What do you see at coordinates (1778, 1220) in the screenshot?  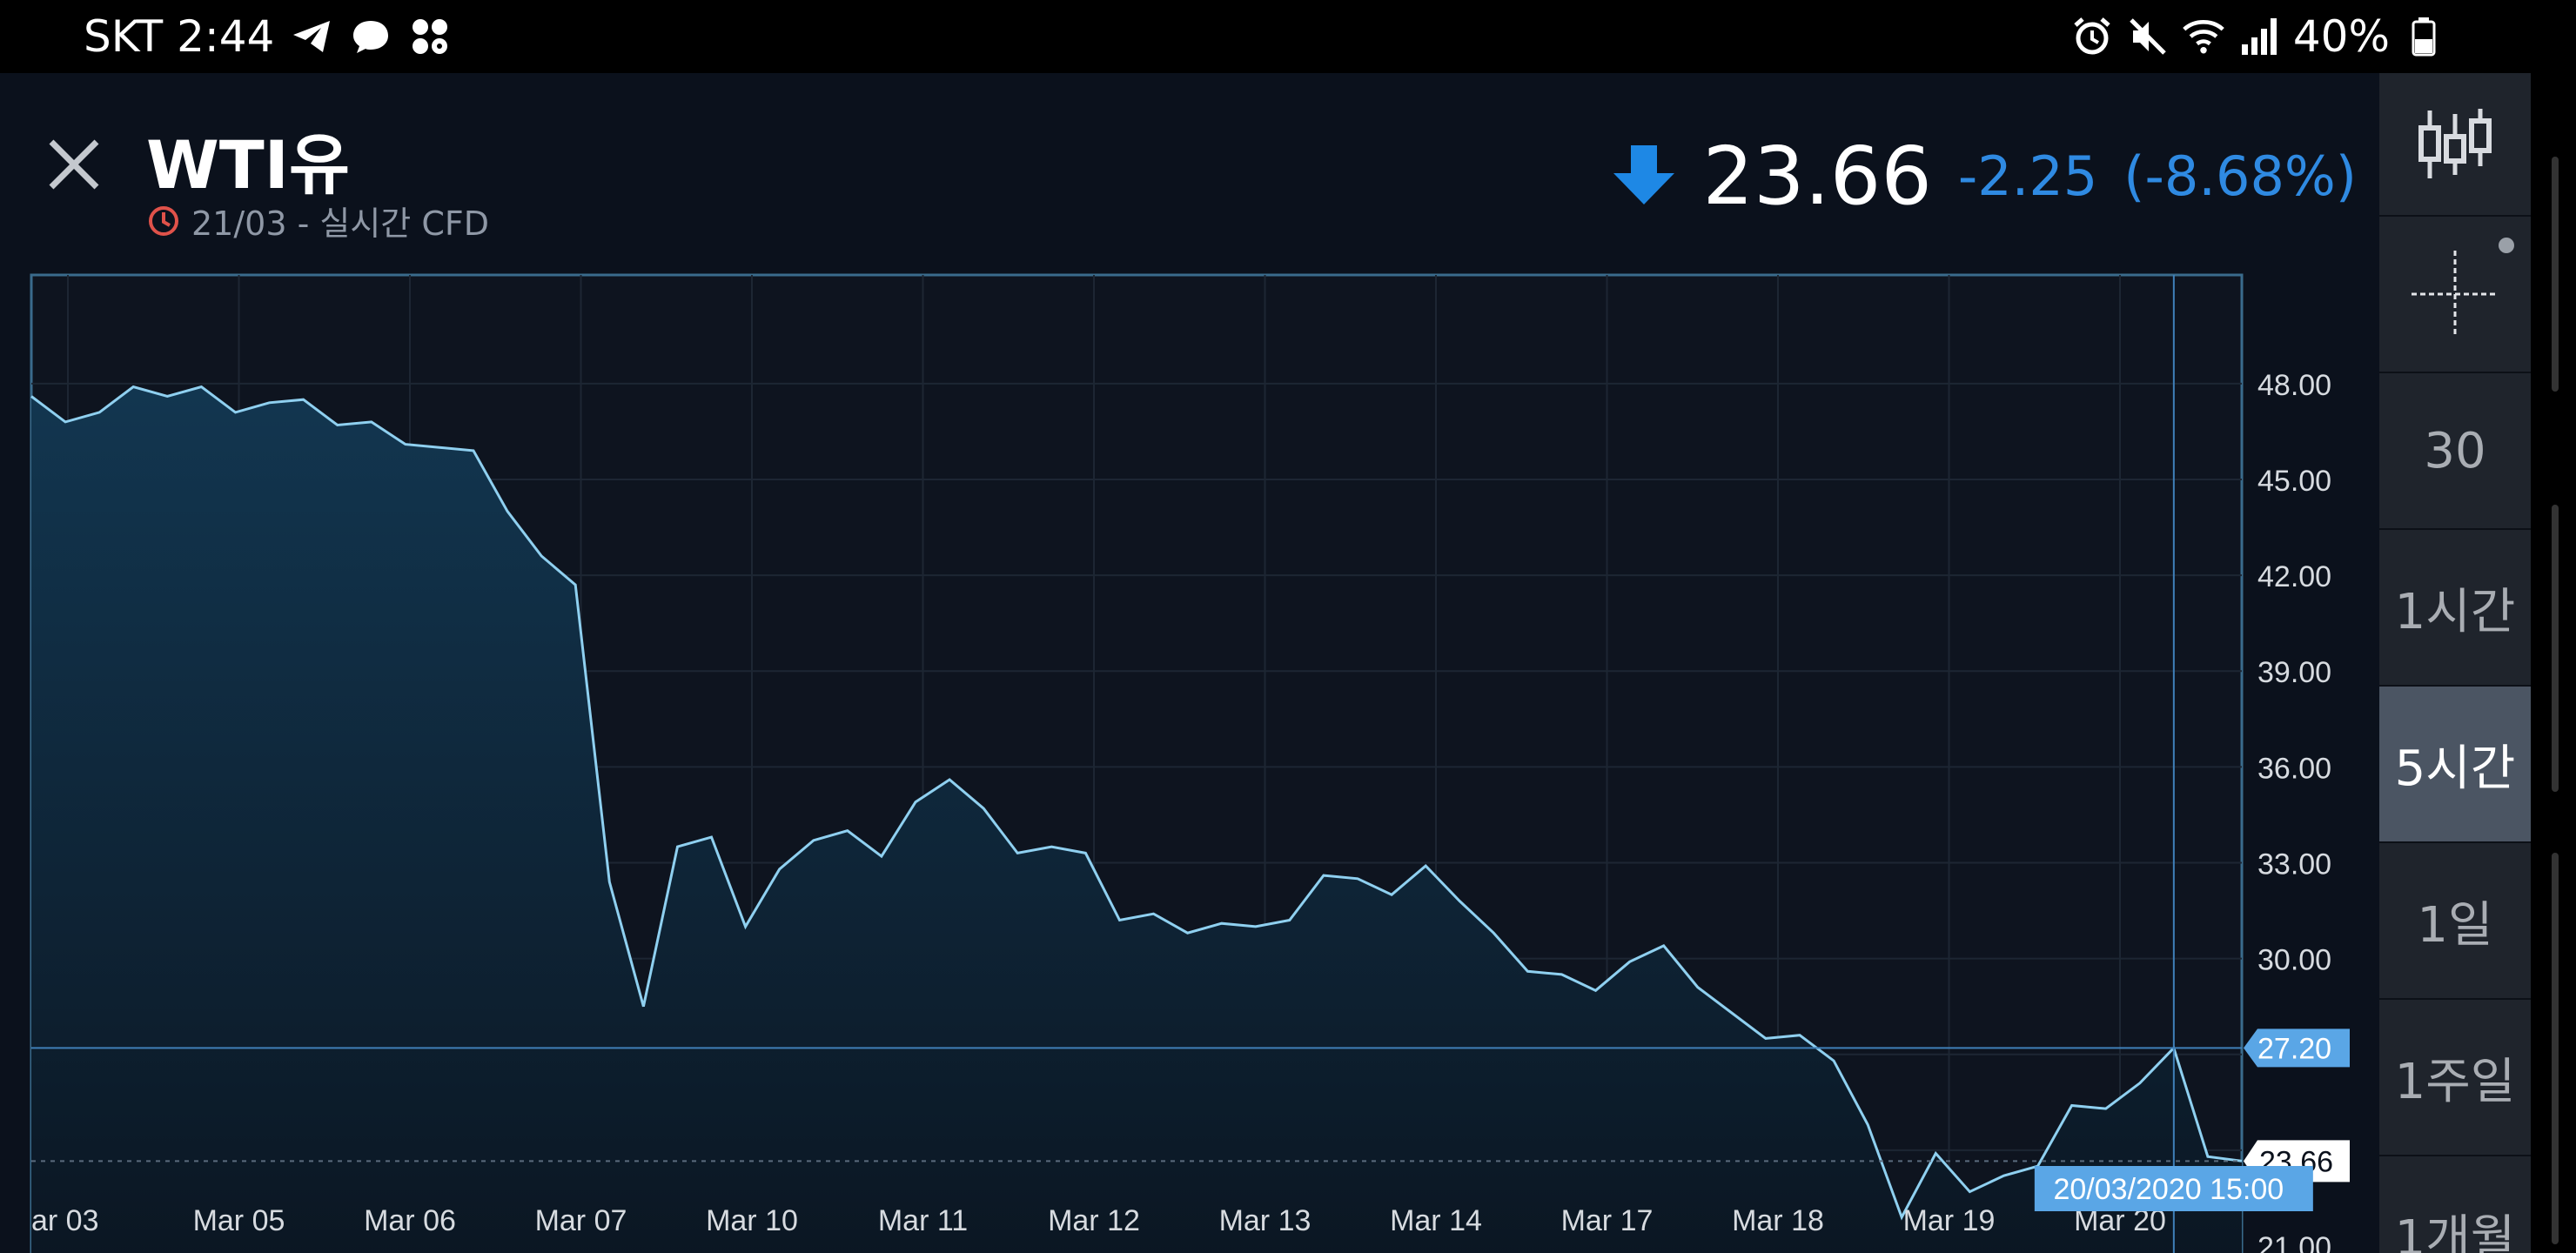 I see `x-tick-label: Mar 18` at bounding box center [1778, 1220].